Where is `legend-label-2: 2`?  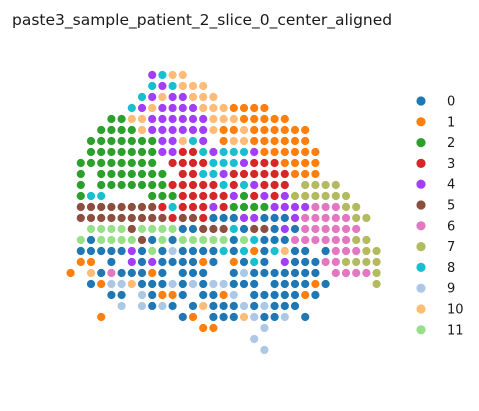 legend-label-2: 2 is located at coordinates (451, 143).